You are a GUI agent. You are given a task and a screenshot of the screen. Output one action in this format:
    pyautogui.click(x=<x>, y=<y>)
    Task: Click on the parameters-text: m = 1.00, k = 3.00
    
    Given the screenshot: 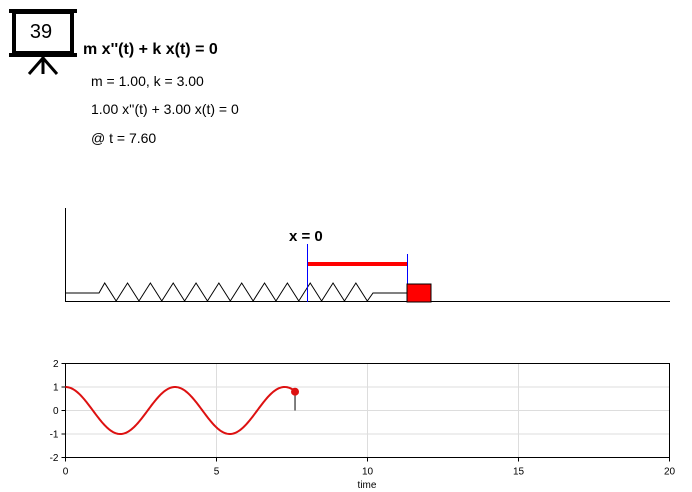 What is the action you would take?
    pyautogui.click(x=147, y=81)
    